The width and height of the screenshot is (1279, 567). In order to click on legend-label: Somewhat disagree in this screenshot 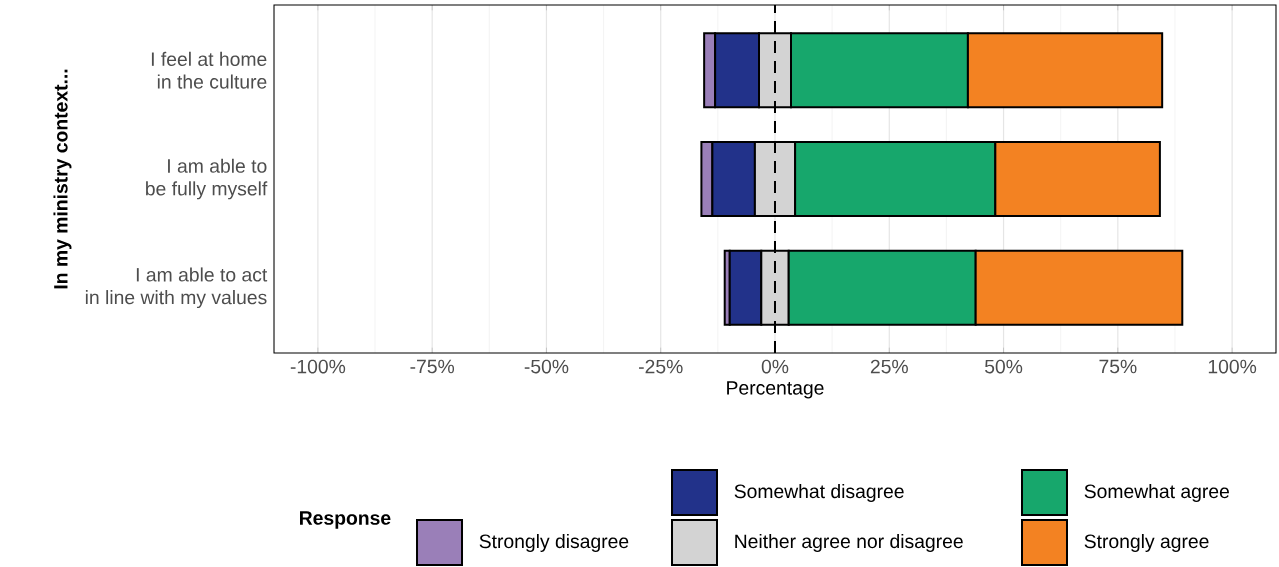, I will do `click(819, 492)`.